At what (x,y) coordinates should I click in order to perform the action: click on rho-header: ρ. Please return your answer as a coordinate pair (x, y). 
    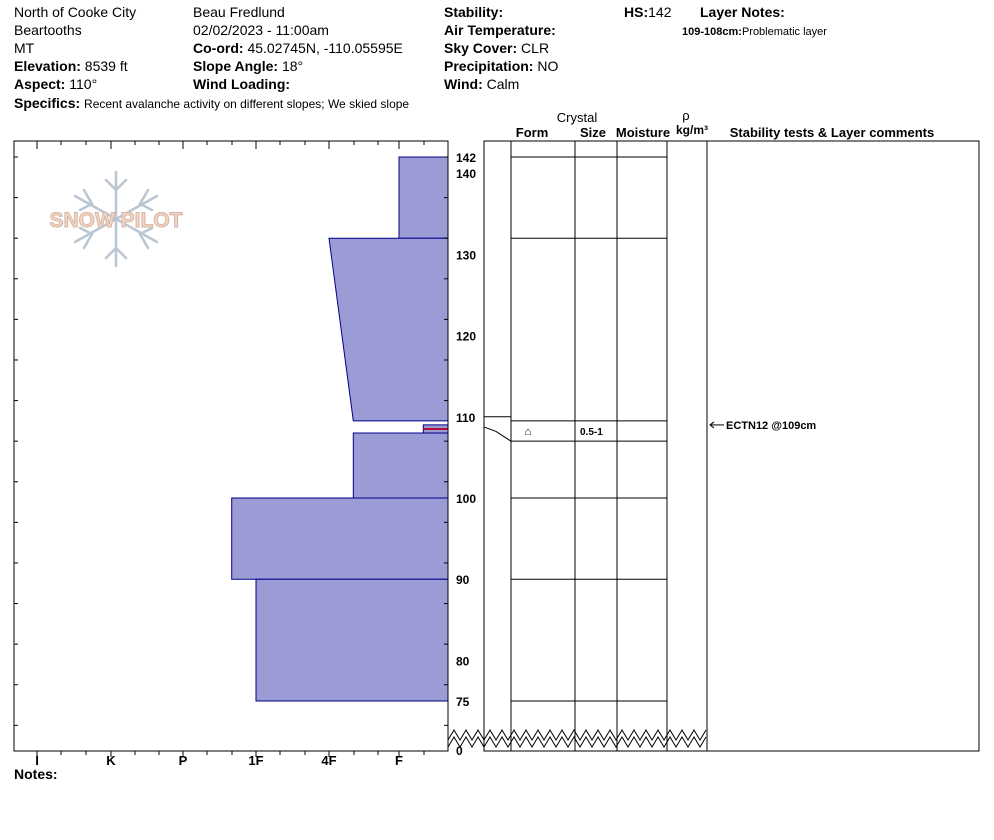
    Looking at the image, I should click on (685, 115).